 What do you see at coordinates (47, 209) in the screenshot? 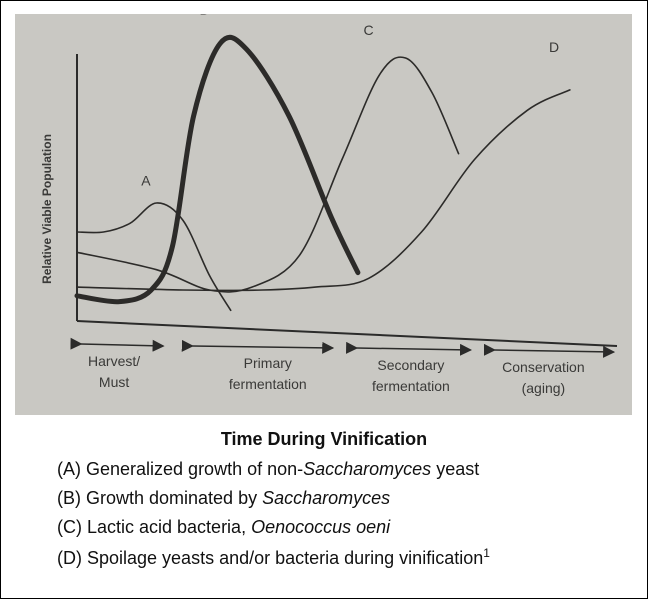
I see `y-axis-label: Relative Viable Population` at bounding box center [47, 209].